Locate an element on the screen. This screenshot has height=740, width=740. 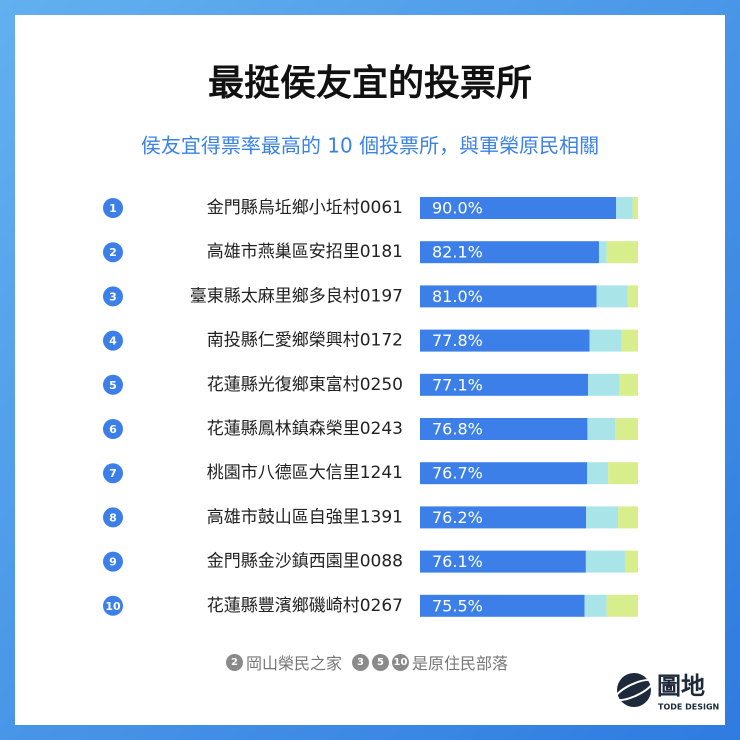
category-label: 高雄市燕巢區安招里0181 is located at coordinates (305, 252).